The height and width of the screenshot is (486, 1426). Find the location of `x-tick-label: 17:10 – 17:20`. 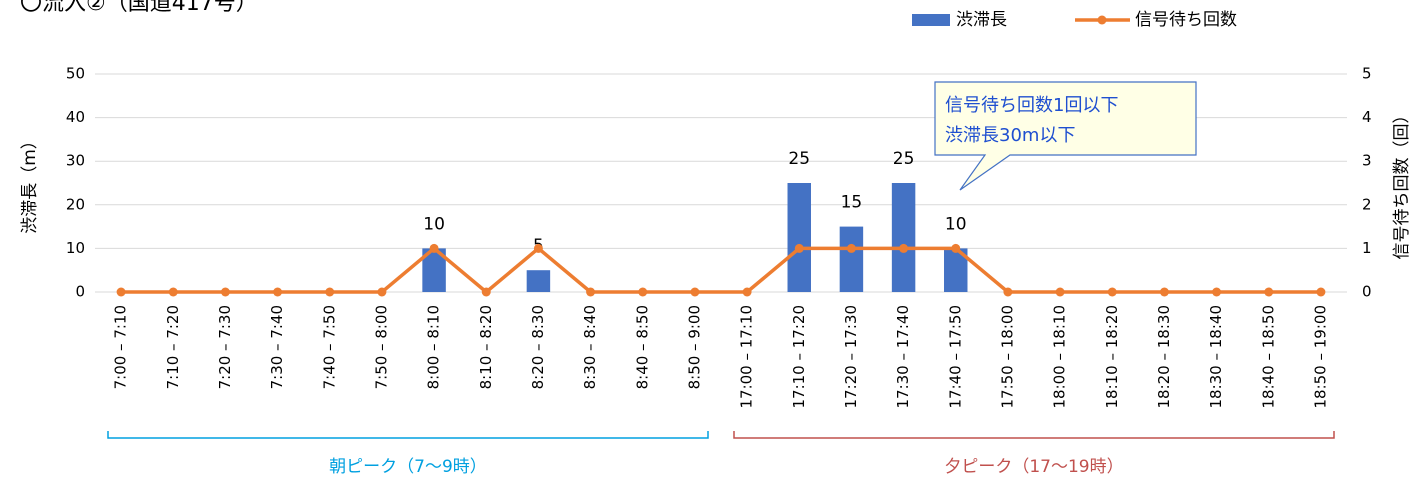

x-tick-label: 17:10 – 17:20 is located at coordinates (799, 357).